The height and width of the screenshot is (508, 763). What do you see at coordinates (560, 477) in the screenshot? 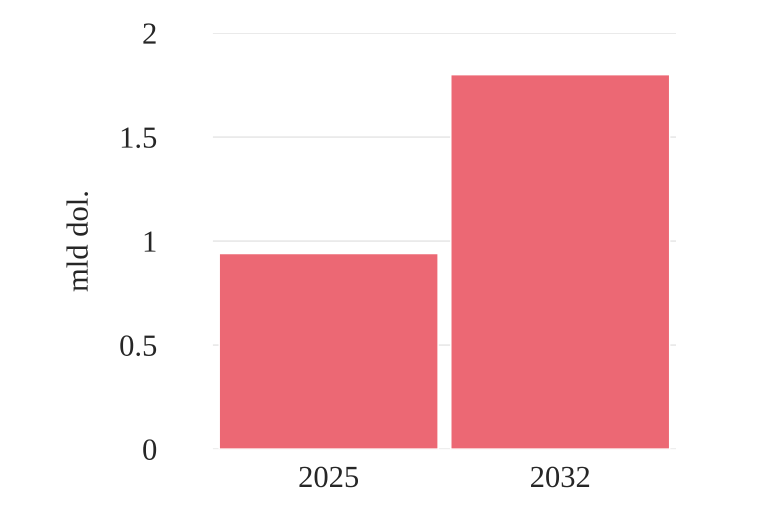
I see `x-tick-label: 2032` at bounding box center [560, 477].